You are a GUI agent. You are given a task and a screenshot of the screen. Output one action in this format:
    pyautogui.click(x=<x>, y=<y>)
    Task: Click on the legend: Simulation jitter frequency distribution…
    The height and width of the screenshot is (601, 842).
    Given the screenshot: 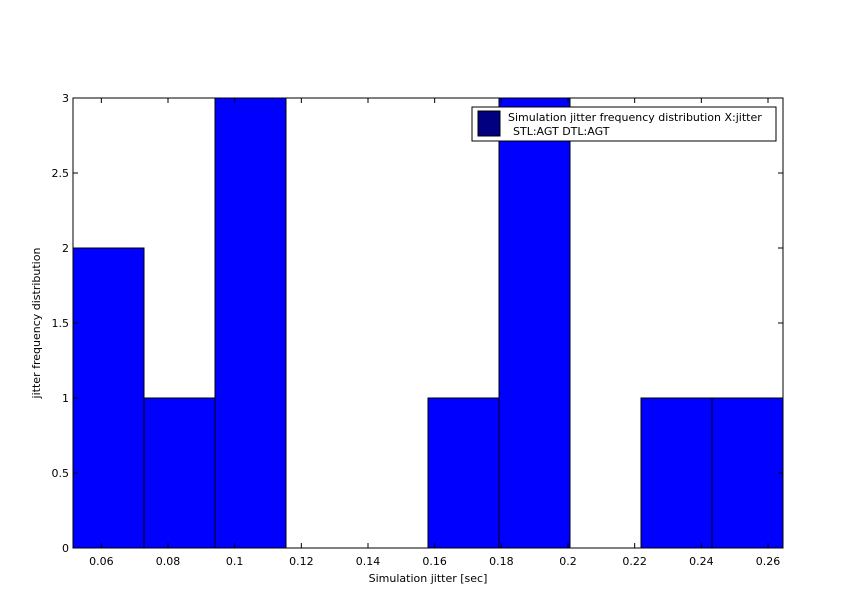 What is the action you would take?
    pyautogui.click(x=624, y=124)
    